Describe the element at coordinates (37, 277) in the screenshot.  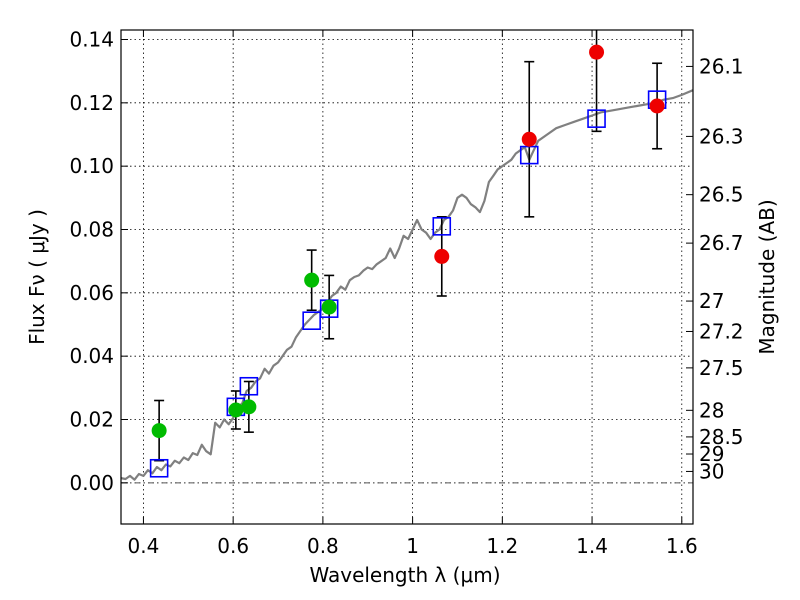
I see `y-axis-label: Flux Fν ( μJy )` at that location.